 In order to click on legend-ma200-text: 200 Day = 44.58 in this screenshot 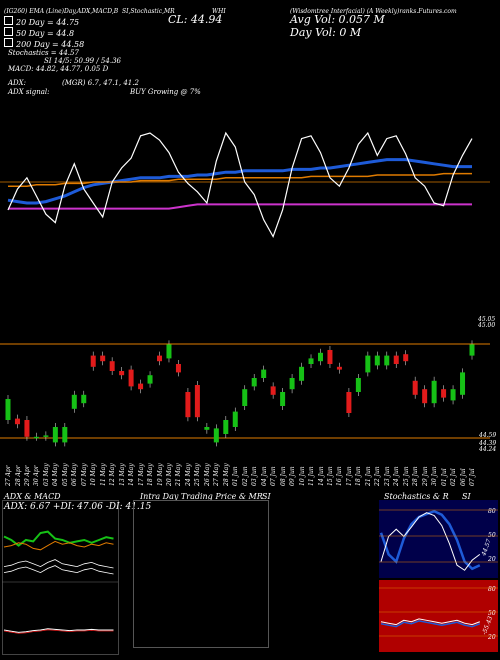, I will do `click(50, 44)`.